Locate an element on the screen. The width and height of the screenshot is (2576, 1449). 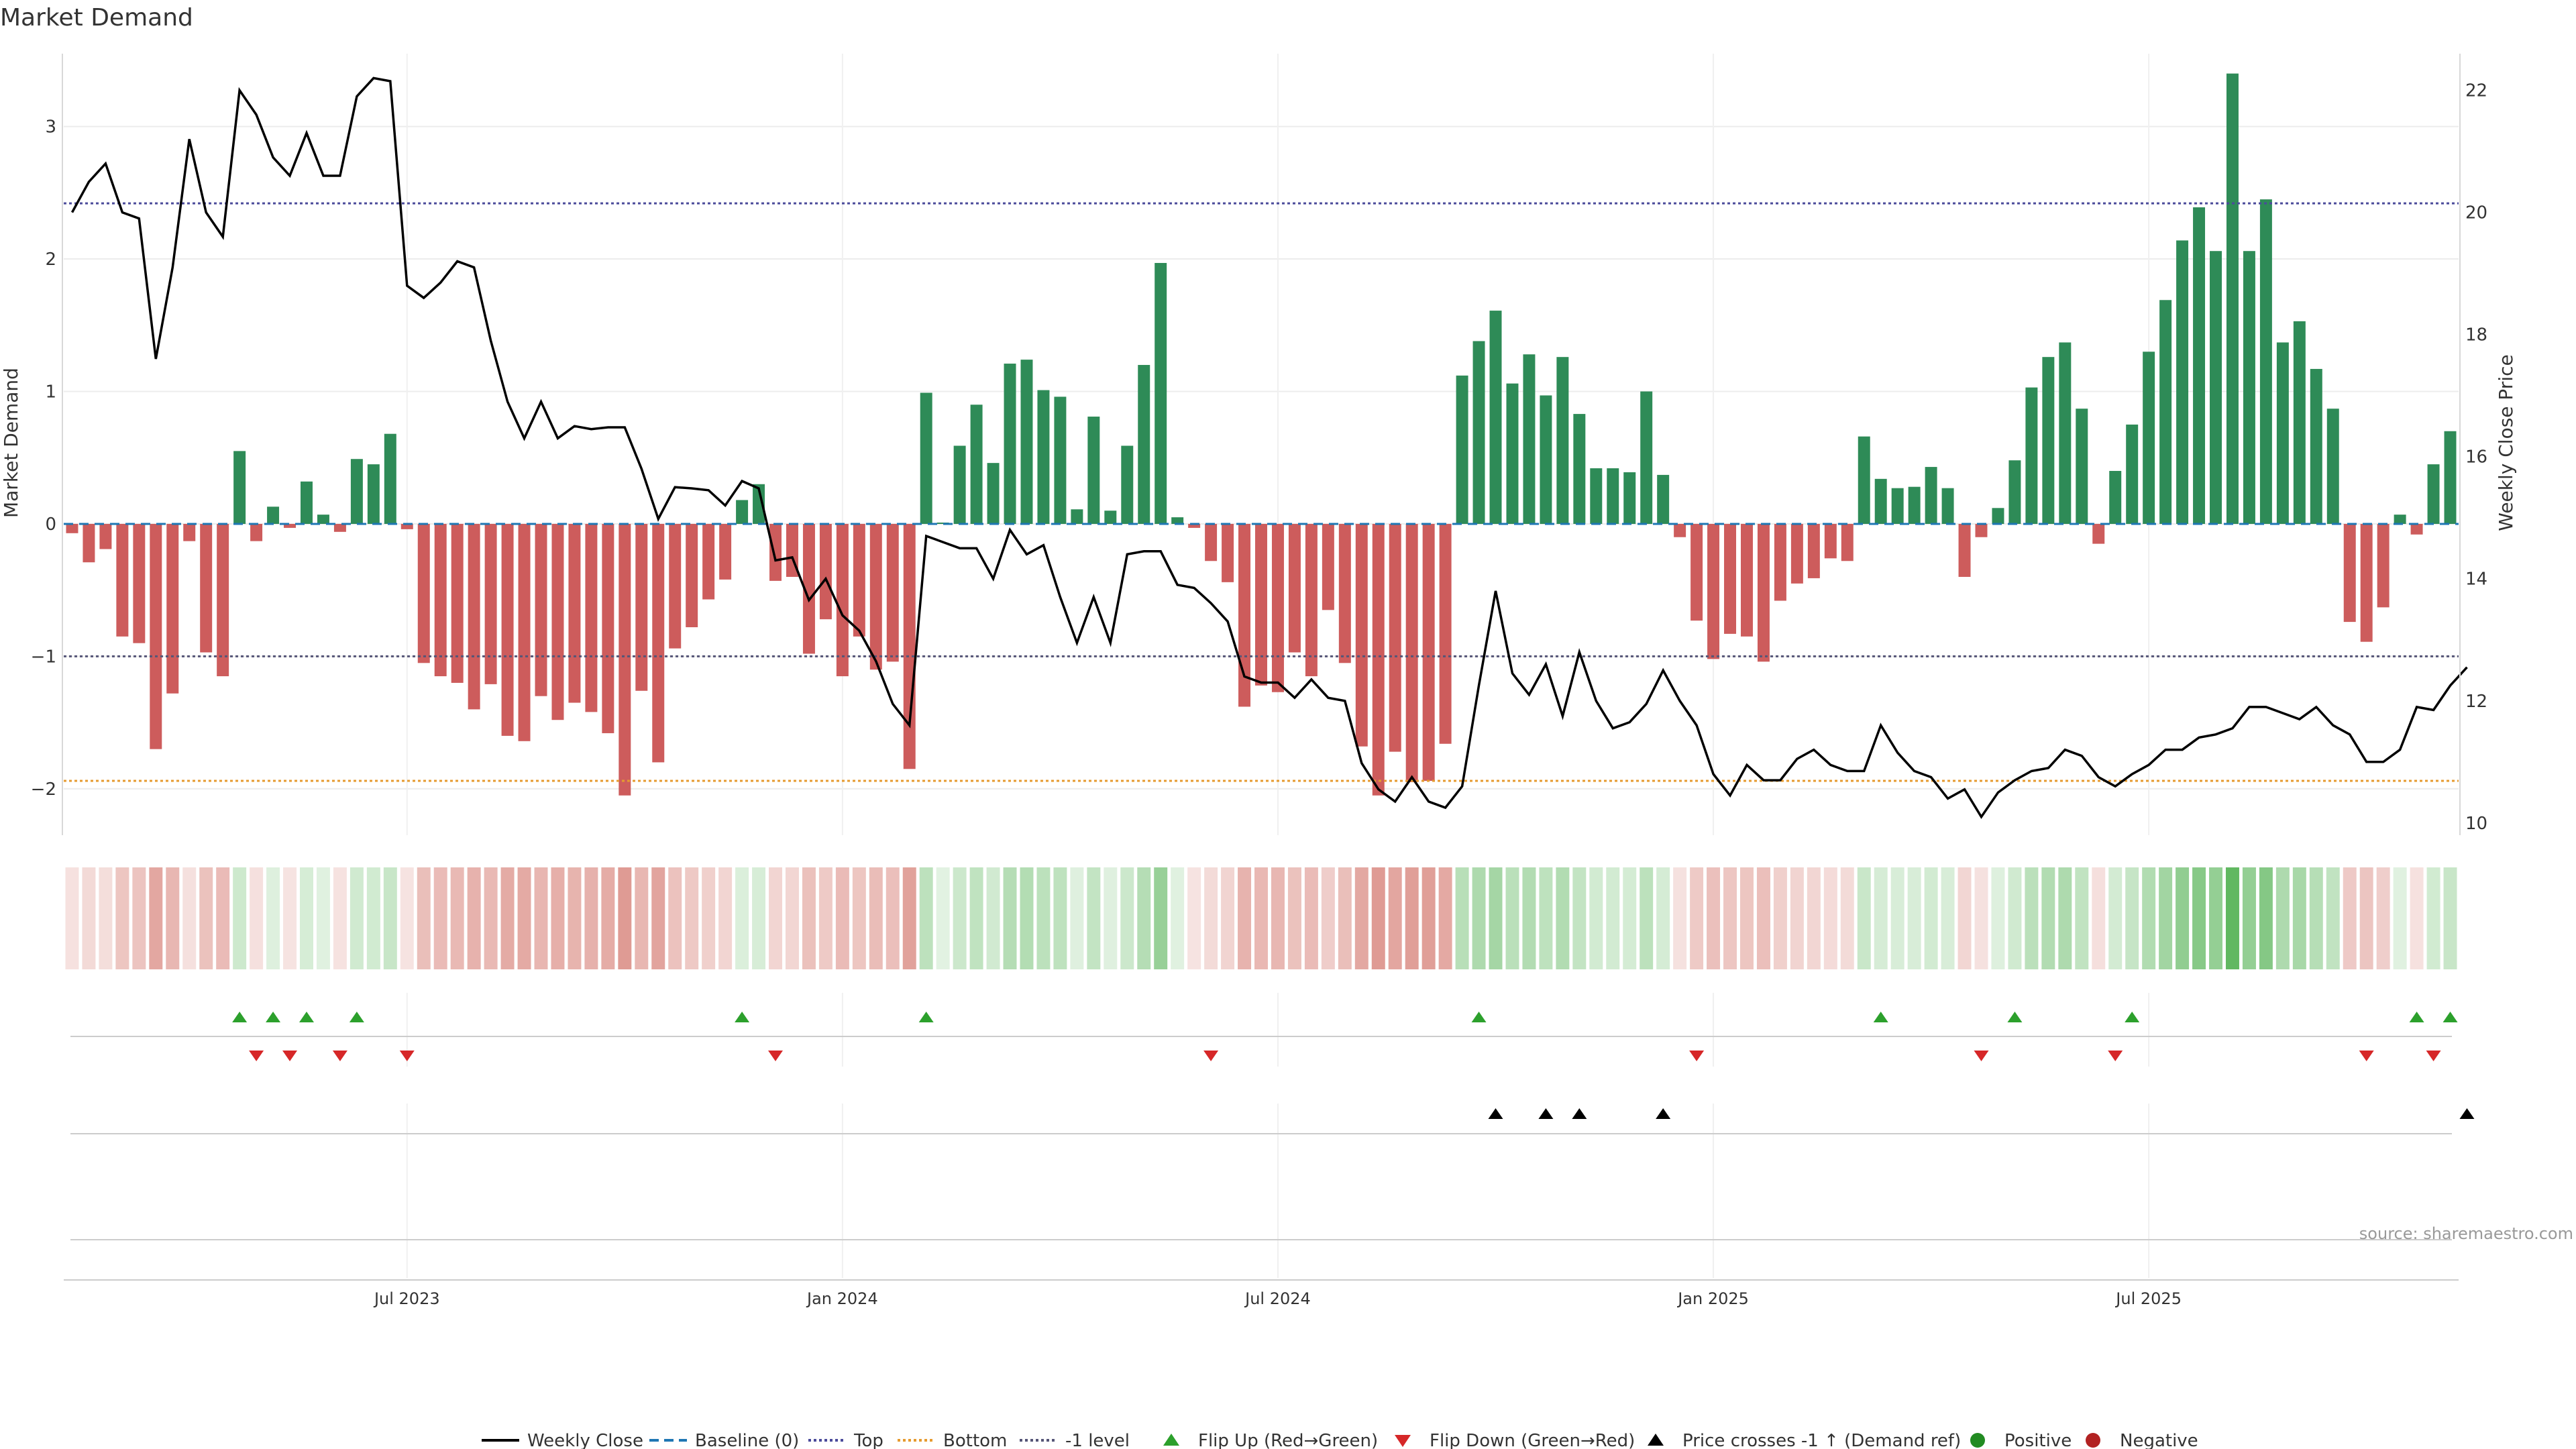
y2-axis-label: Weekly Close Price is located at coordinates (2506, 442).